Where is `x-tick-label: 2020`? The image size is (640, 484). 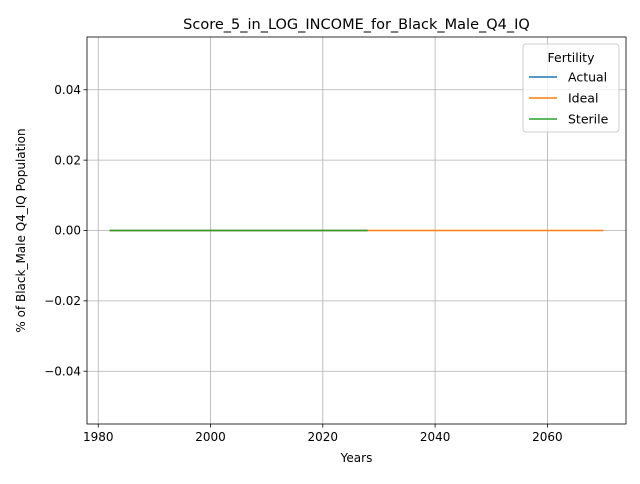
x-tick-label: 2020 is located at coordinates (323, 437).